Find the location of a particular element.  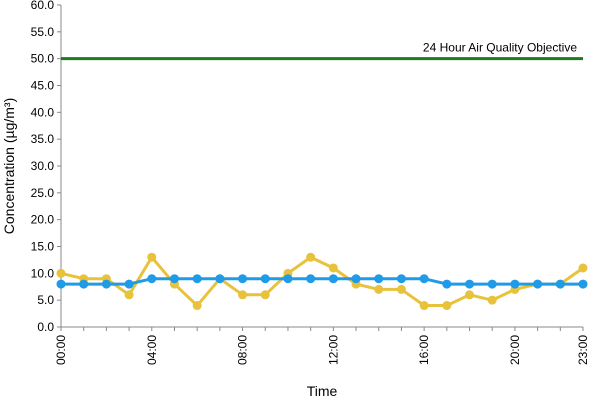

y-tick-label: 50.0 is located at coordinates (43, 59).